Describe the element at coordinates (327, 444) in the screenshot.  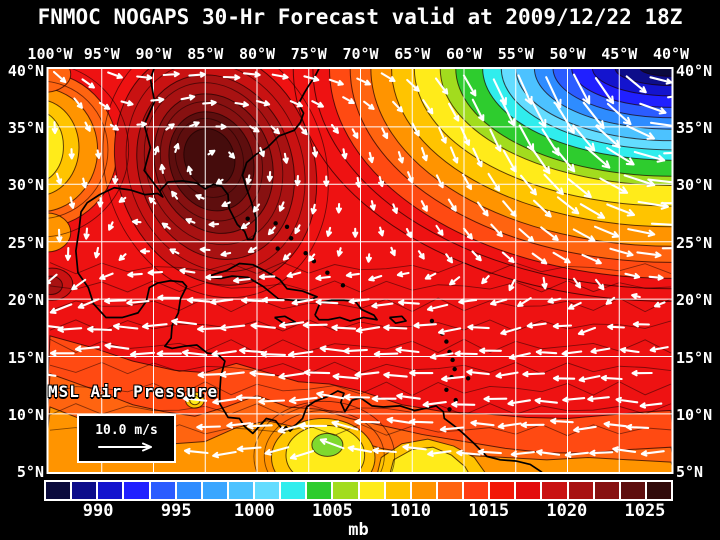
I see `pressure-contour-fill` at that location.